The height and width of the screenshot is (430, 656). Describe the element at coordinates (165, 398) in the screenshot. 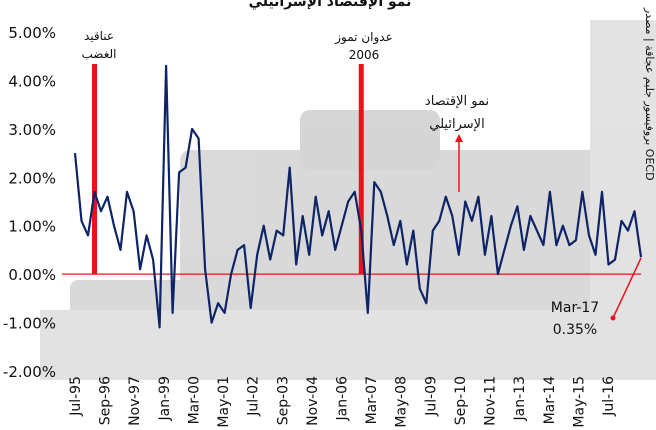

I see `x-tick-label: Jan-99` at that location.